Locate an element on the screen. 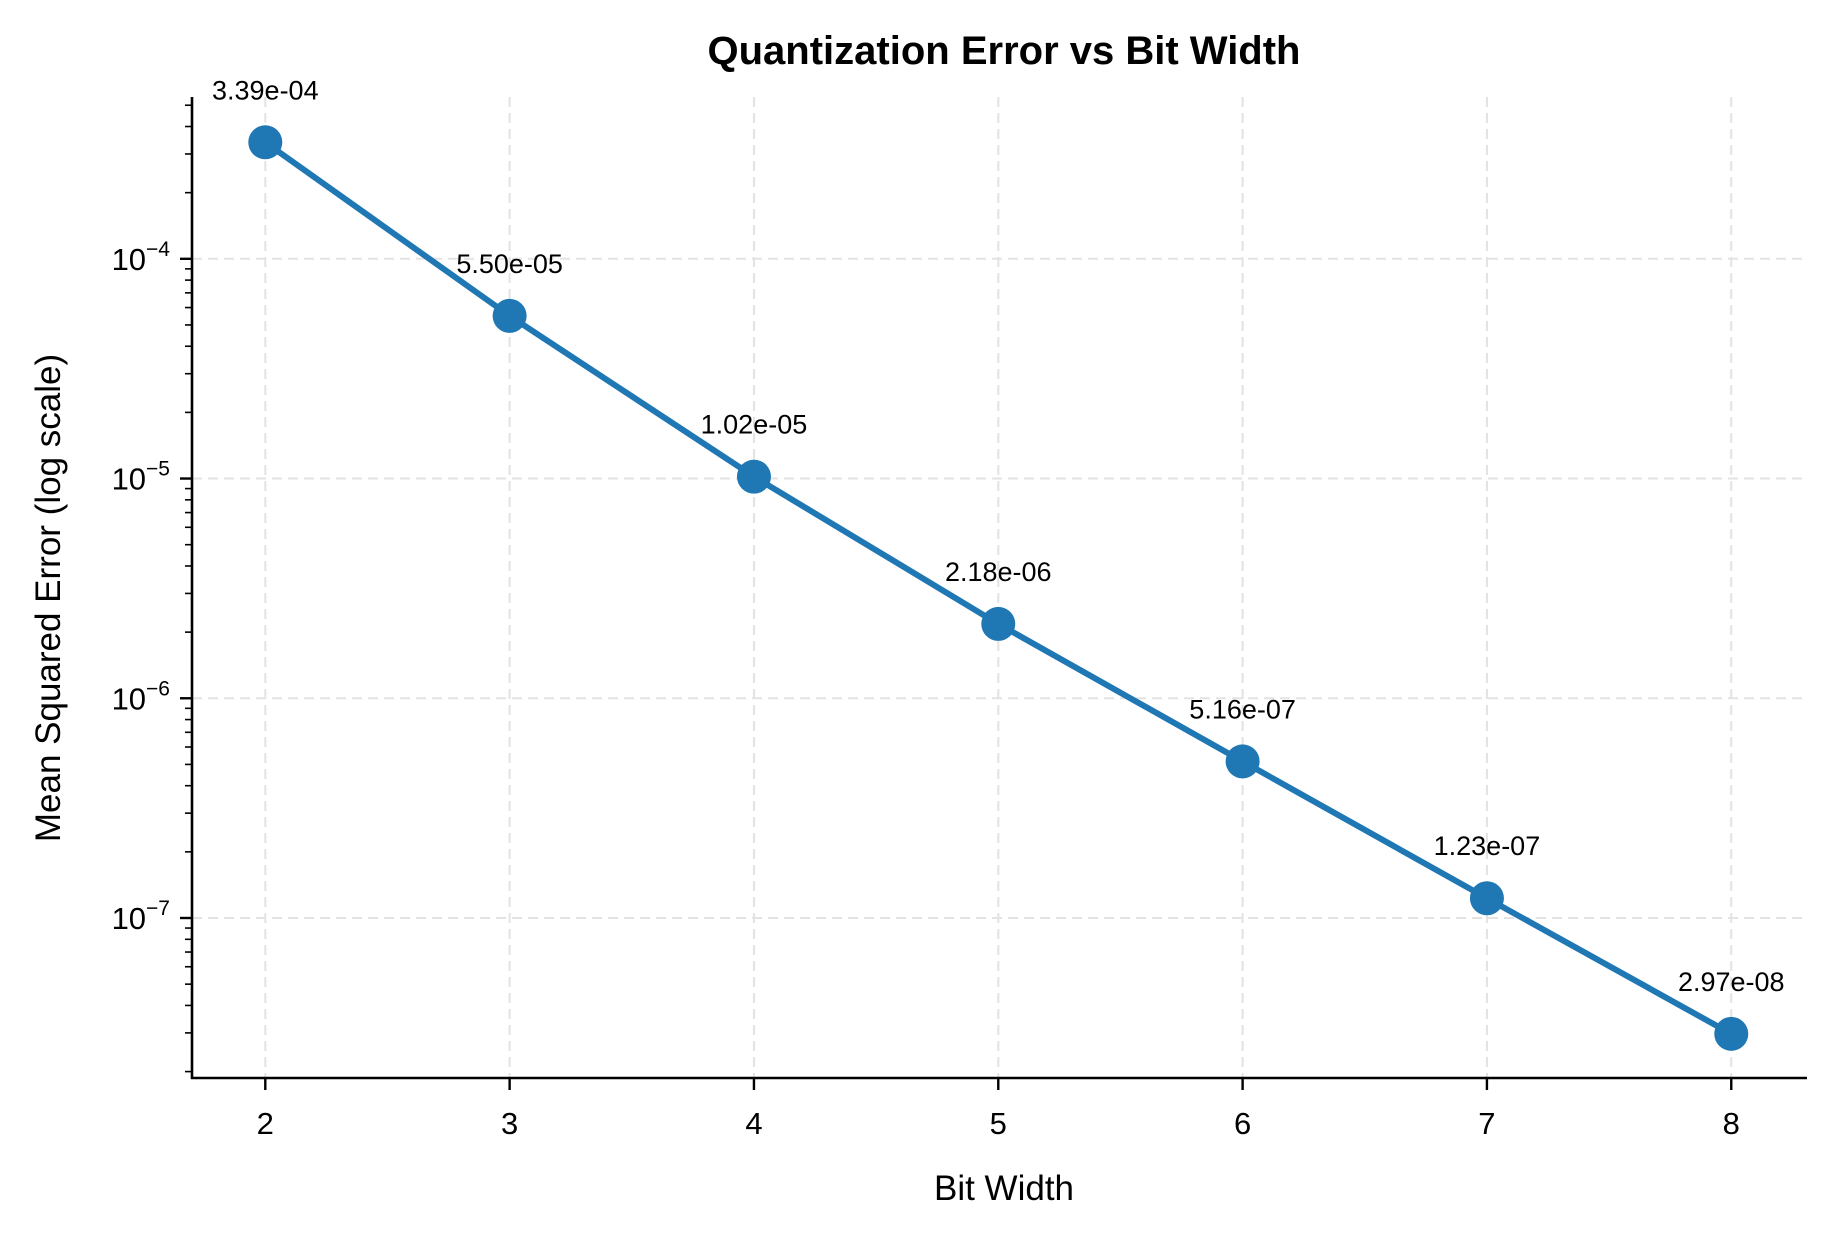 The width and height of the screenshot is (1834, 1234). data-point-label: 2.18e-06 is located at coordinates (998, 572).